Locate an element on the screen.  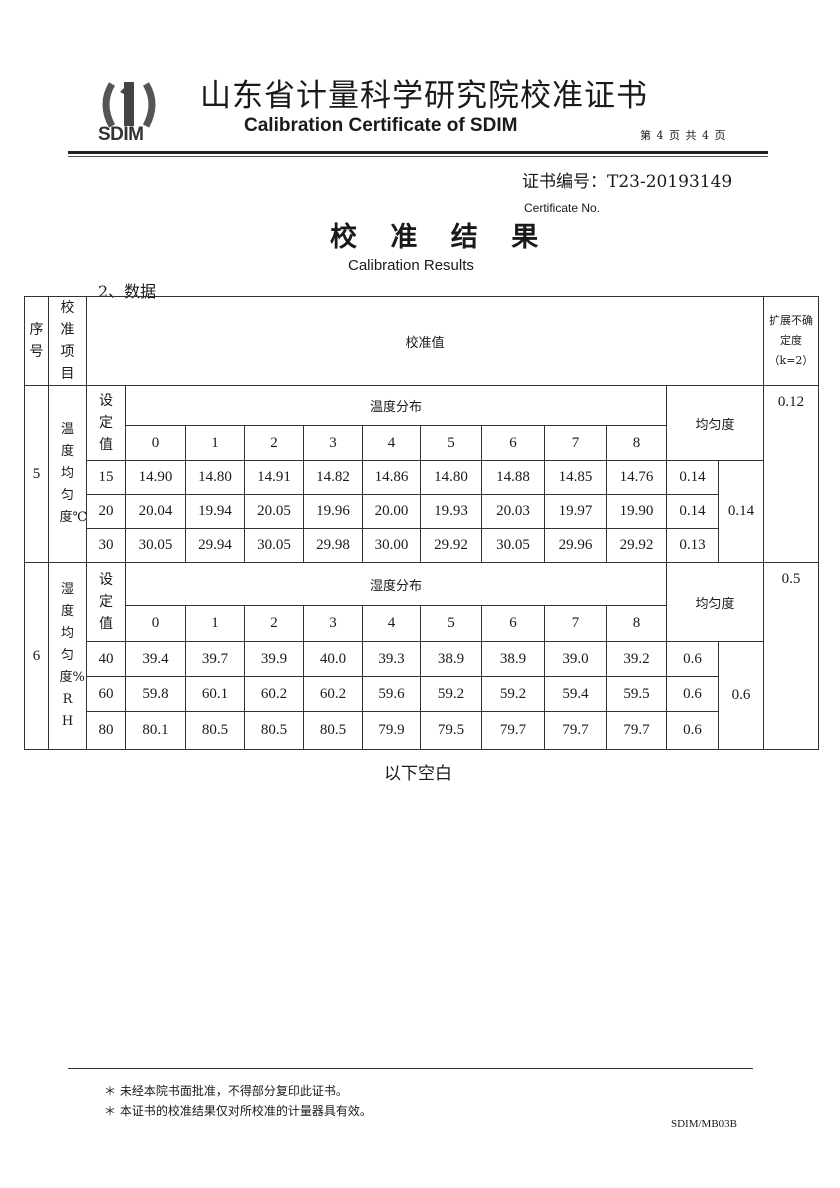
value-cell: 40.0 is located at coordinates (333, 659).